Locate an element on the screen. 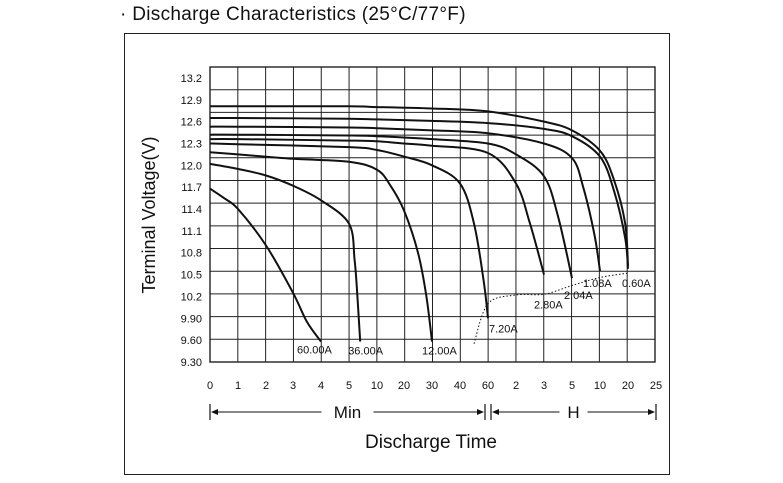 The image size is (783, 483). y-tick-label: 9.90 is located at coordinates (191, 319).